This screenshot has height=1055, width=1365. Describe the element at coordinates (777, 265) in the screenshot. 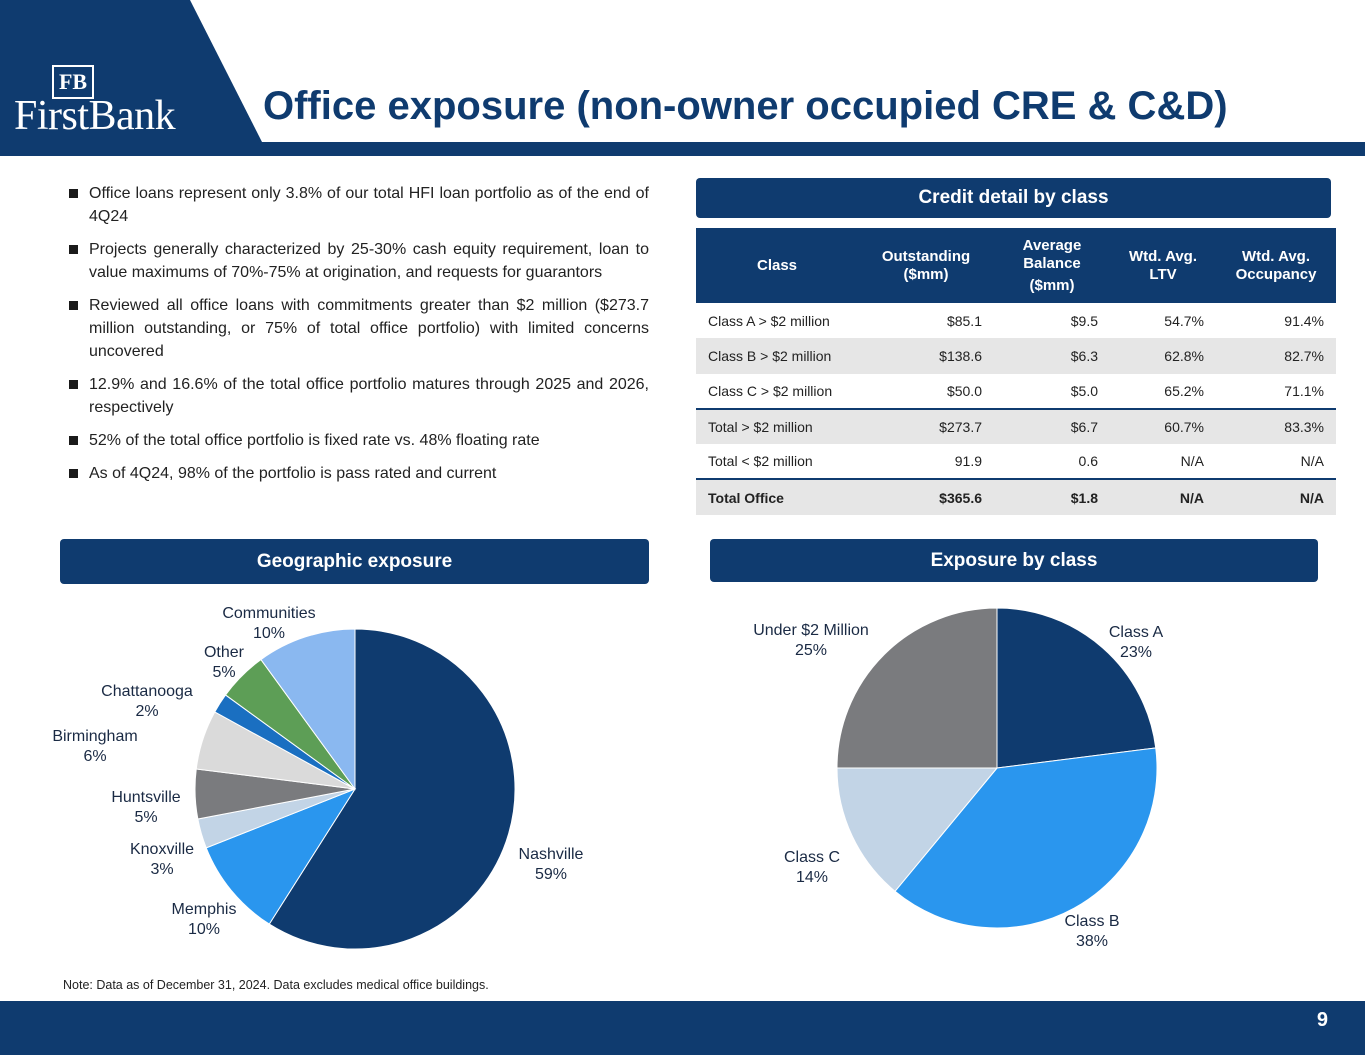

I see `header-class: Class` at that location.